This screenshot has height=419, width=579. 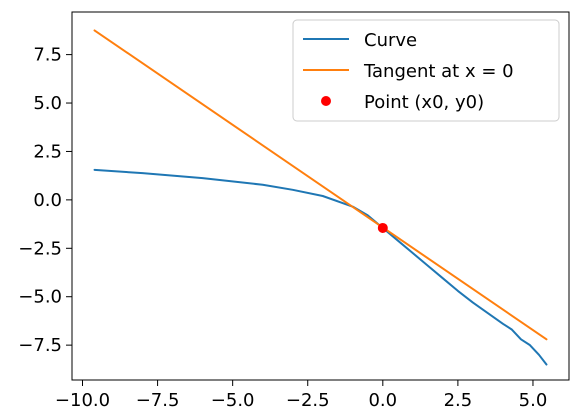 I want to click on x-tick-label-1: −7.5, so click(x=158, y=400).